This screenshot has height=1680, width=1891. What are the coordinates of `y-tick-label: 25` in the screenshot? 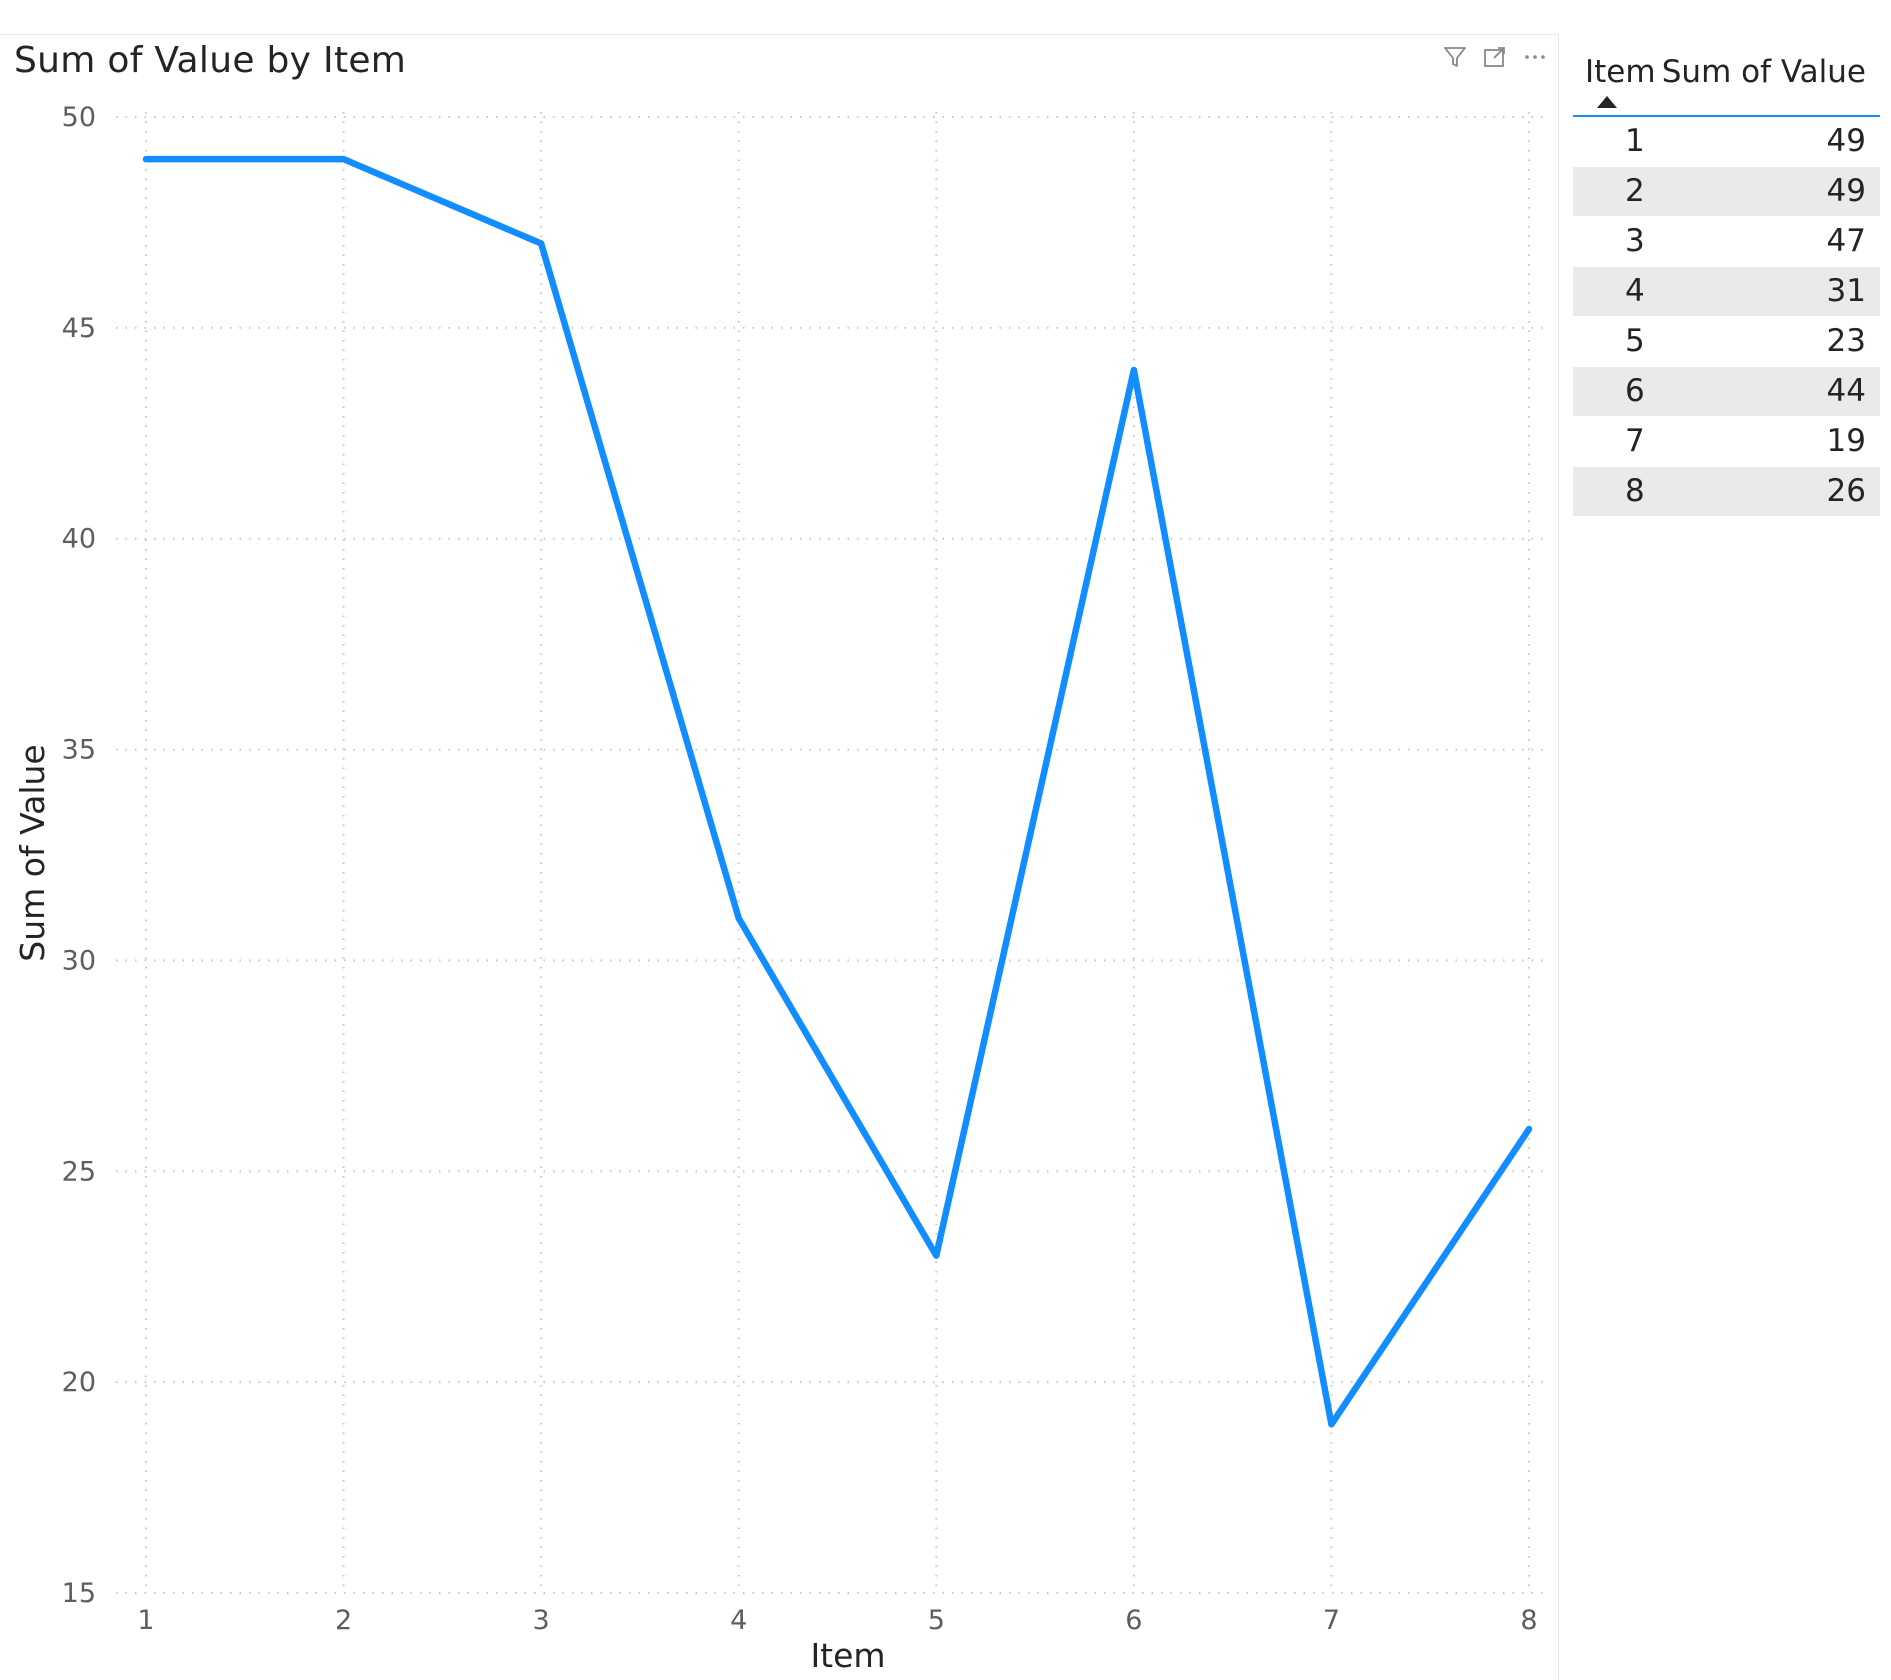 It's located at (79, 1171).